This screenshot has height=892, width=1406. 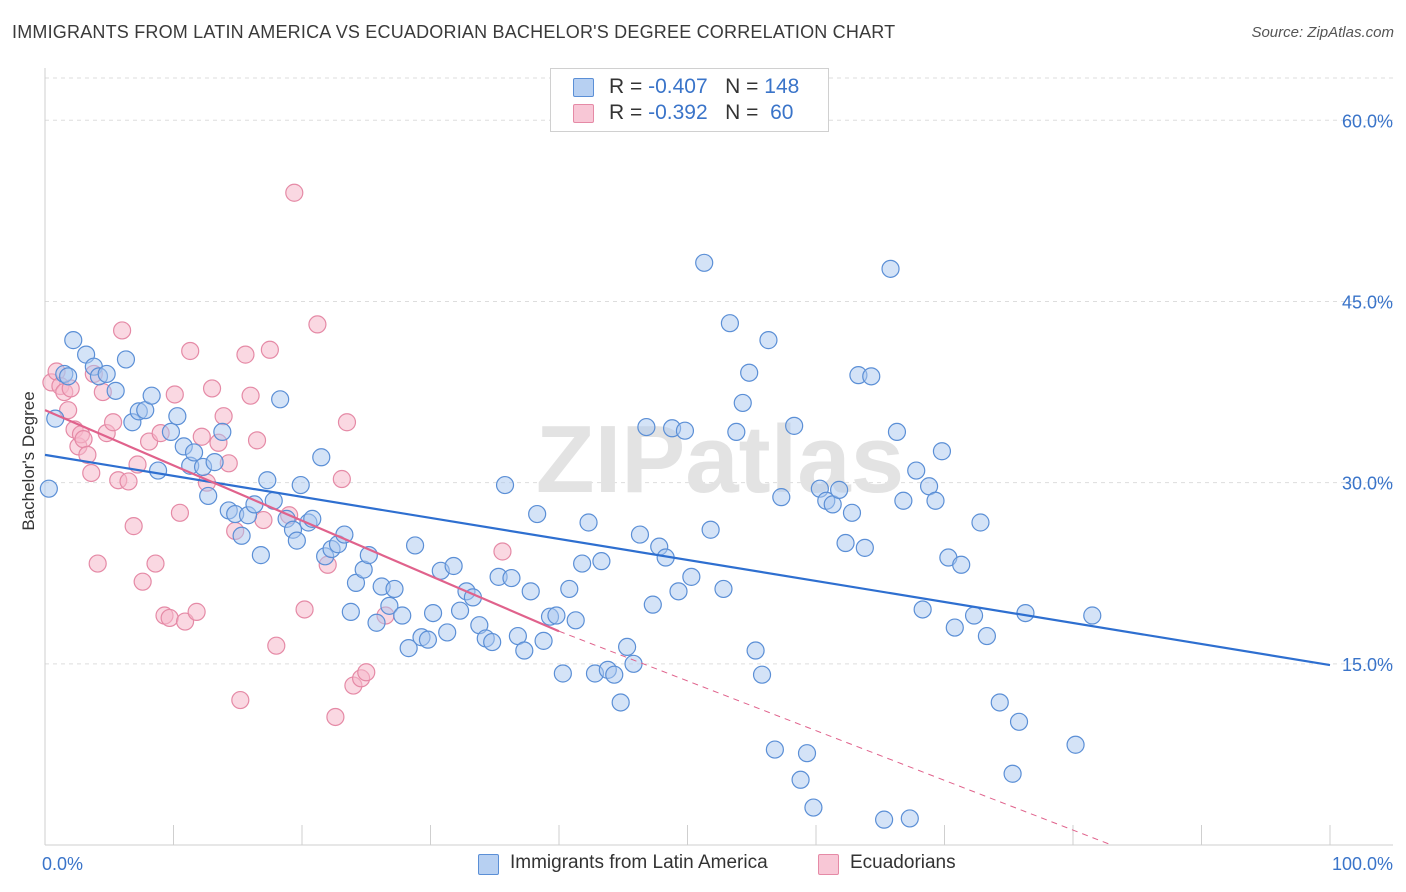 What do you see at coordinates (1367, 665) in the screenshot?
I see `y-tick-label: 15.0%` at bounding box center [1367, 665].